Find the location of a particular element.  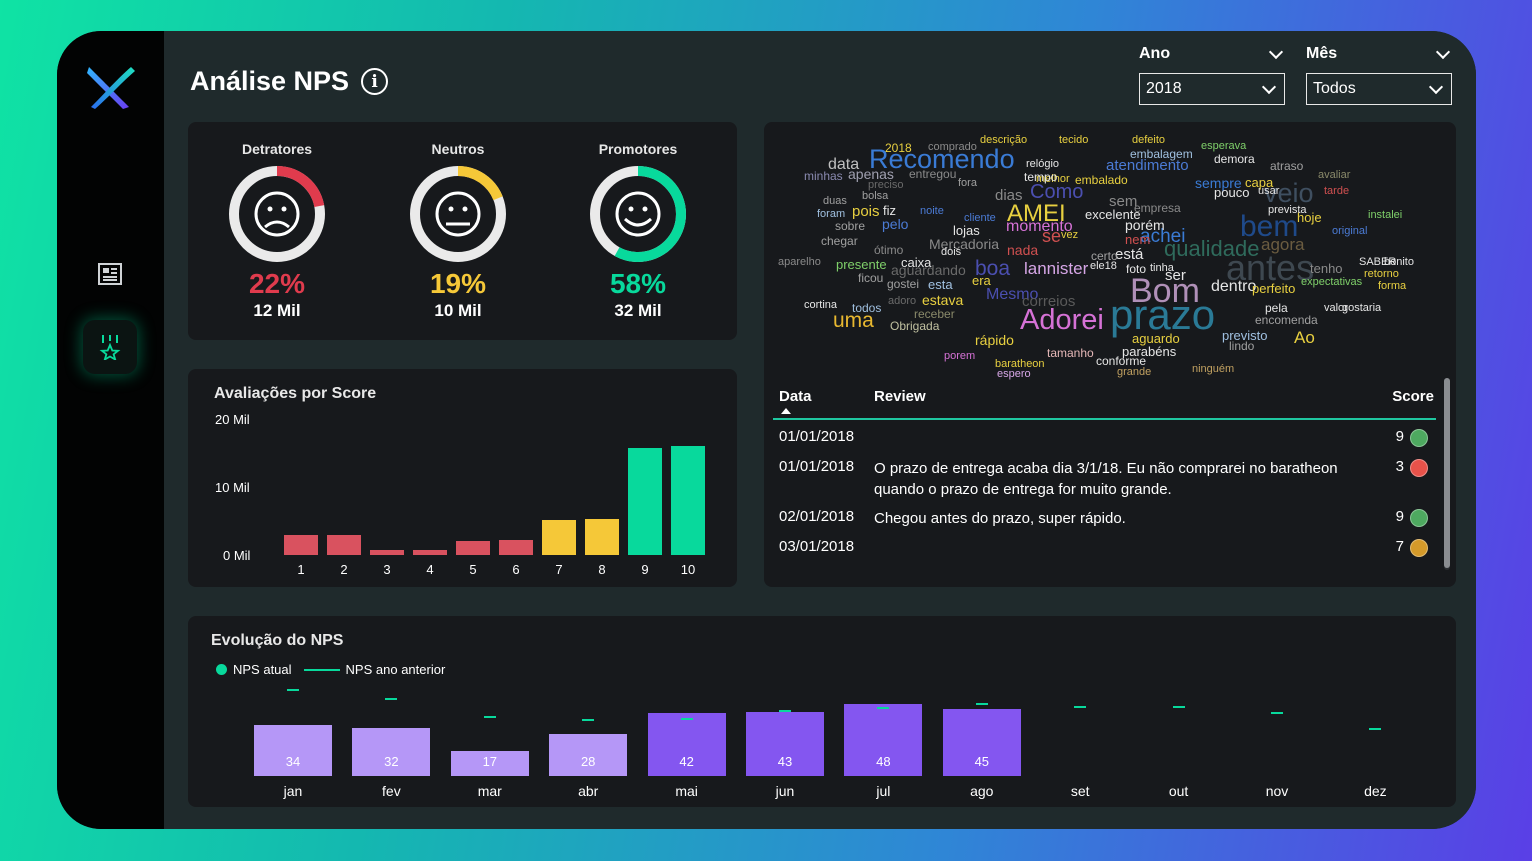

word-cloud-word: instalei is located at coordinates (1385, 215).